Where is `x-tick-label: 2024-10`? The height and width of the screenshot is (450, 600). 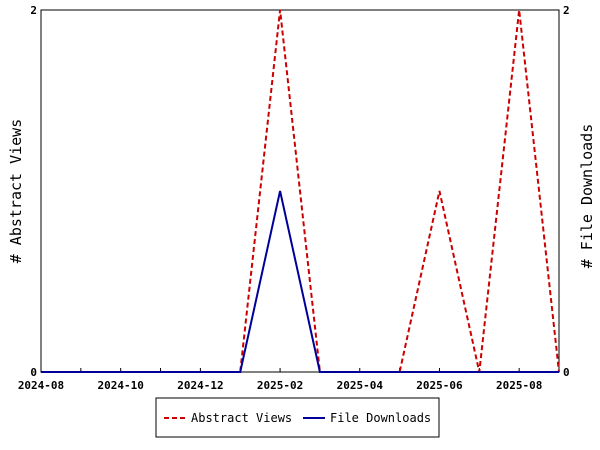
x-tick-label: 2024-10 is located at coordinates (121, 385).